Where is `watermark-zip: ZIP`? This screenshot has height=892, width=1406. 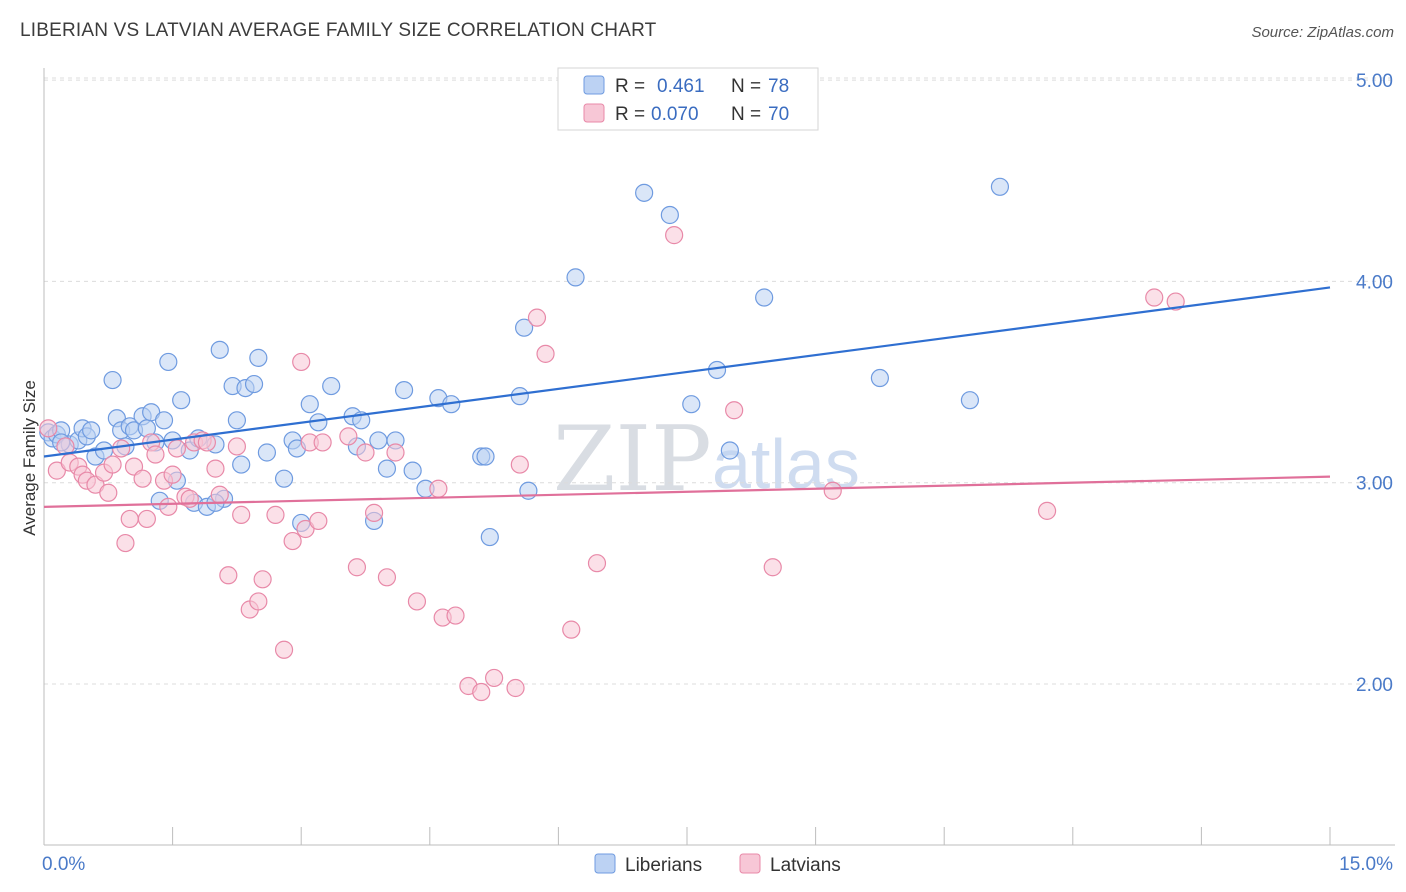
watermark-zip: ZIP is located at coordinates (632, 459).